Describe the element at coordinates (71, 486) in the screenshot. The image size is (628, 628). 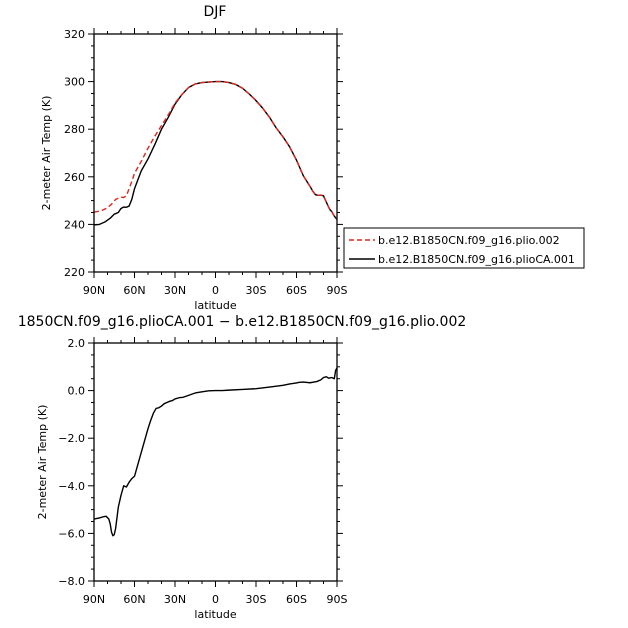
I see `y-tick-label: −4.0` at that location.